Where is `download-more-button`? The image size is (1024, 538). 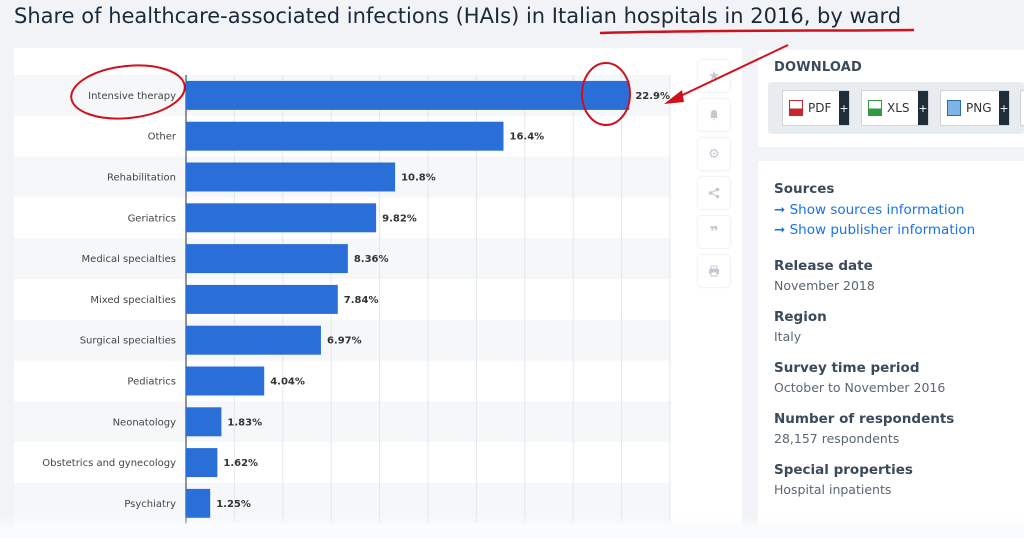
download-more-button is located at coordinates (1022, 108).